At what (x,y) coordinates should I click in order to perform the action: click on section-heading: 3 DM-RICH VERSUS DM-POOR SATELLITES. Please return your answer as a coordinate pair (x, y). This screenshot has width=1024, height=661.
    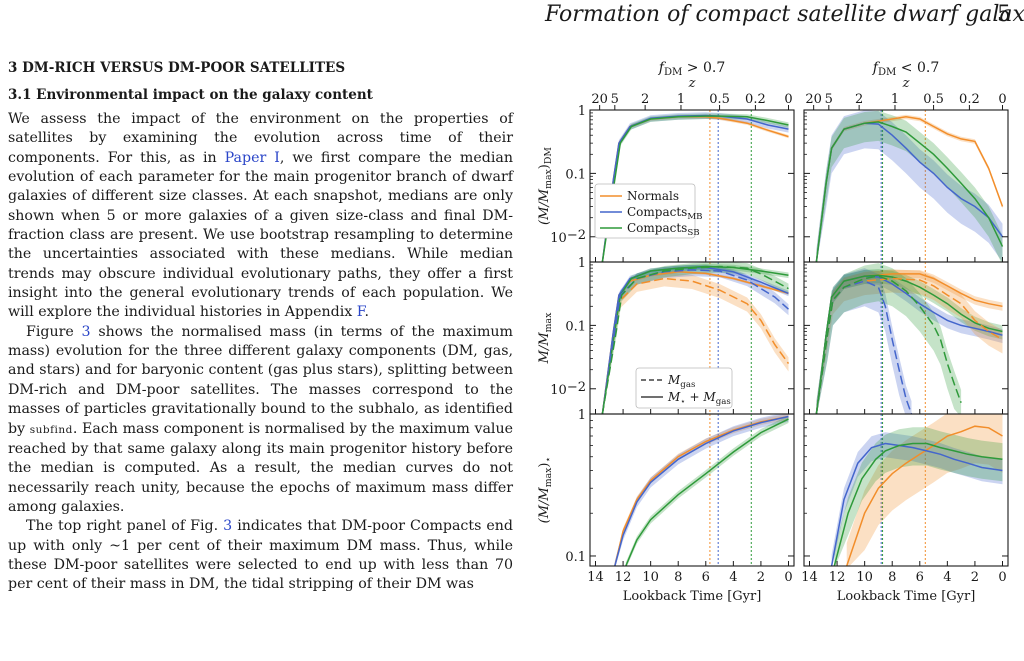
    Looking at the image, I should click on (177, 68).